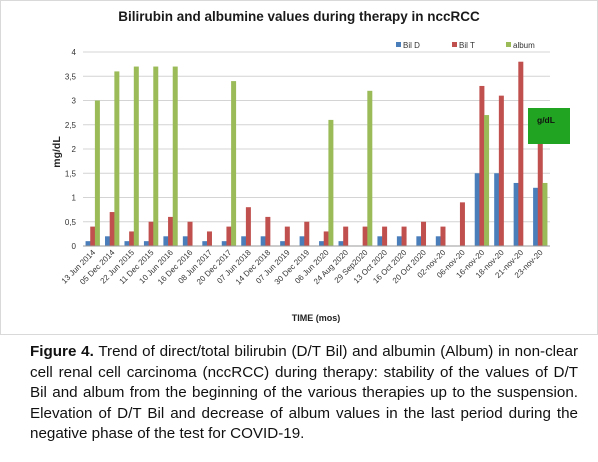  What do you see at coordinates (411, 45) in the screenshot?
I see `legend-label: Bil D` at bounding box center [411, 45].